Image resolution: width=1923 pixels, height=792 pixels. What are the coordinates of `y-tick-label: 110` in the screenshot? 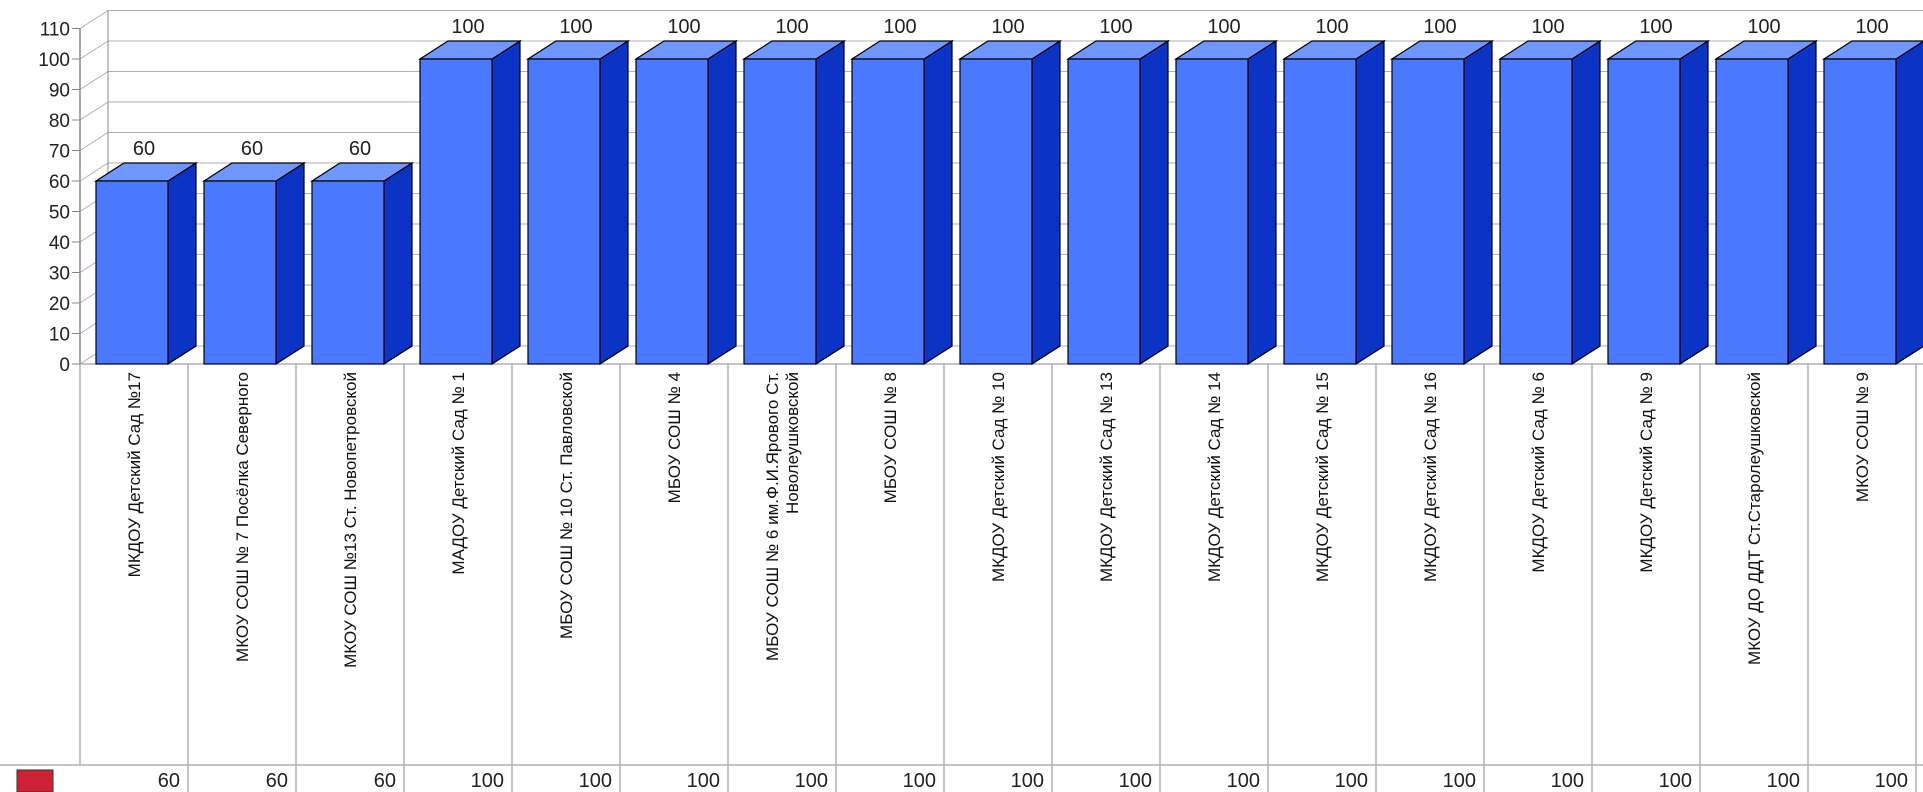 It's located at (55, 30).